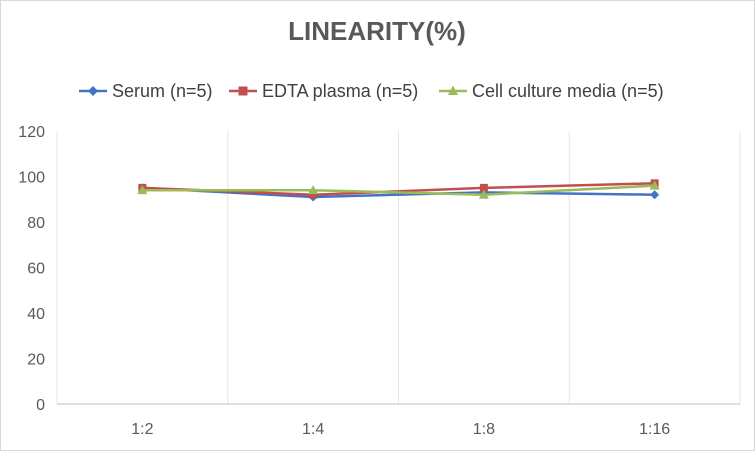 Image resolution: width=755 pixels, height=451 pixels. What do you see at coordinates (243, 91) in the screenshot?
I see `legend-marker-edta-plasma` at bounding box center [243, 91].